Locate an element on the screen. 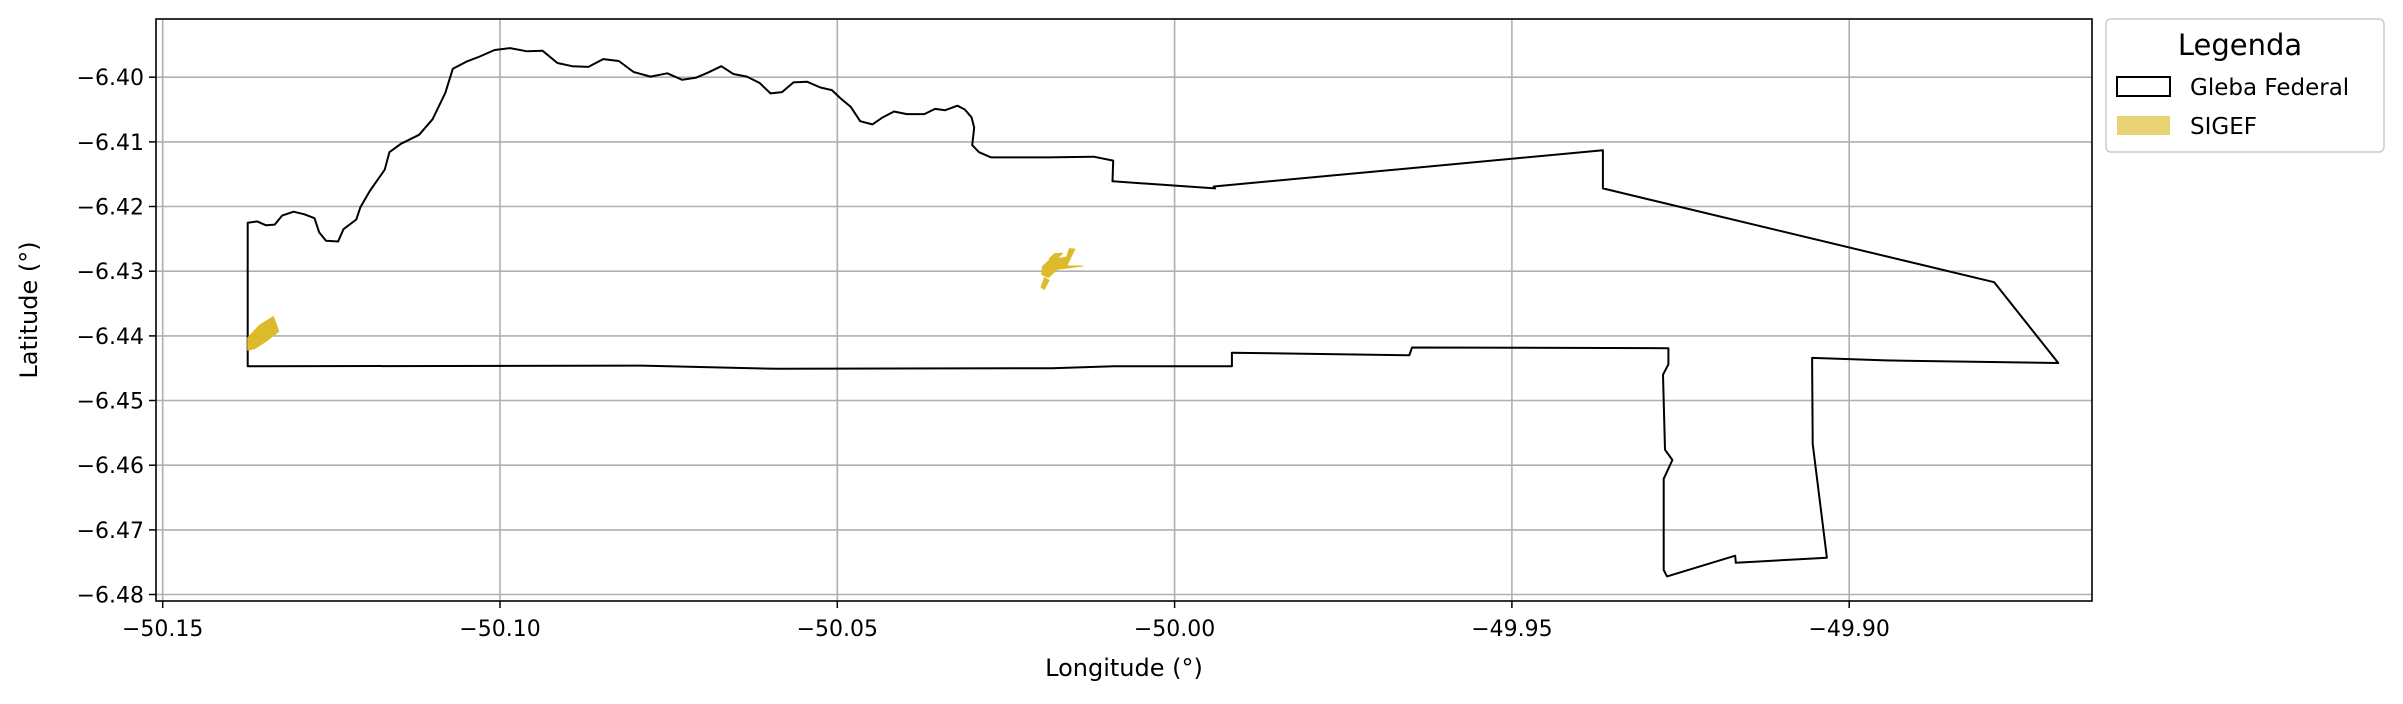 Image resolution: width=2403 pixels, height=704 pixels. y-tick-label-8: −6.48 is located at coordinates (110, 596).